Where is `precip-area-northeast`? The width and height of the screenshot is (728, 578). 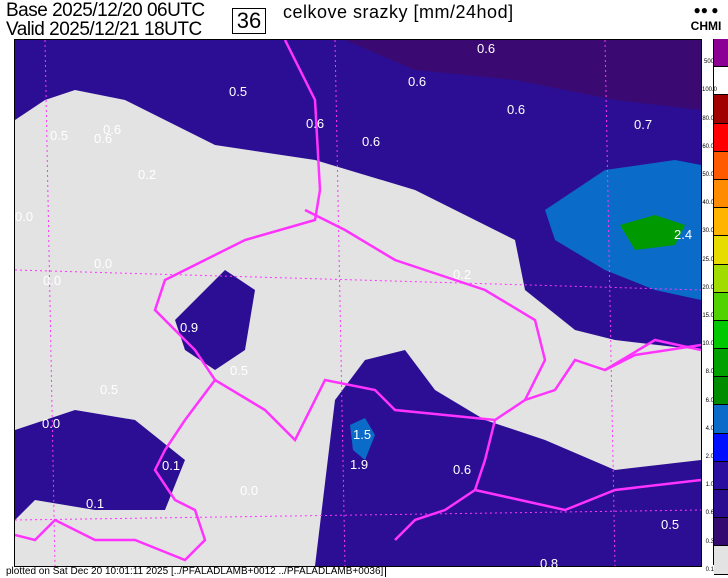
precip-area-northeast is located at coordinates (523, 75).